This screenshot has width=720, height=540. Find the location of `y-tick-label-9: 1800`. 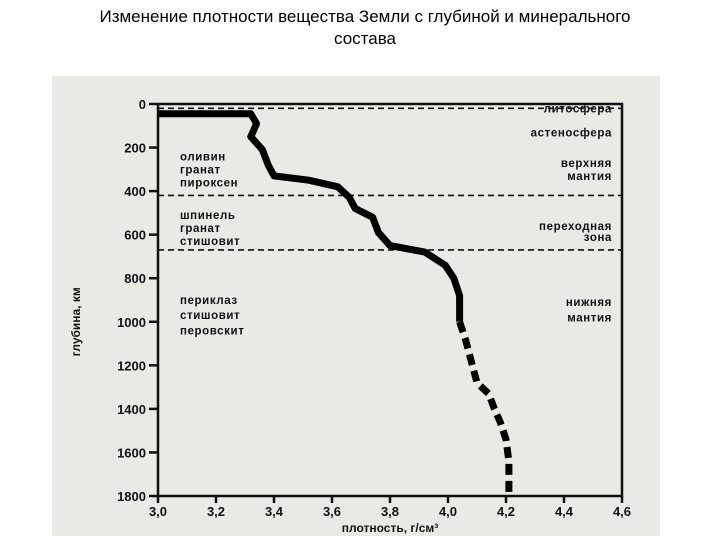

y-tick-label-9: 1800 is located at coordinates (131, 496).